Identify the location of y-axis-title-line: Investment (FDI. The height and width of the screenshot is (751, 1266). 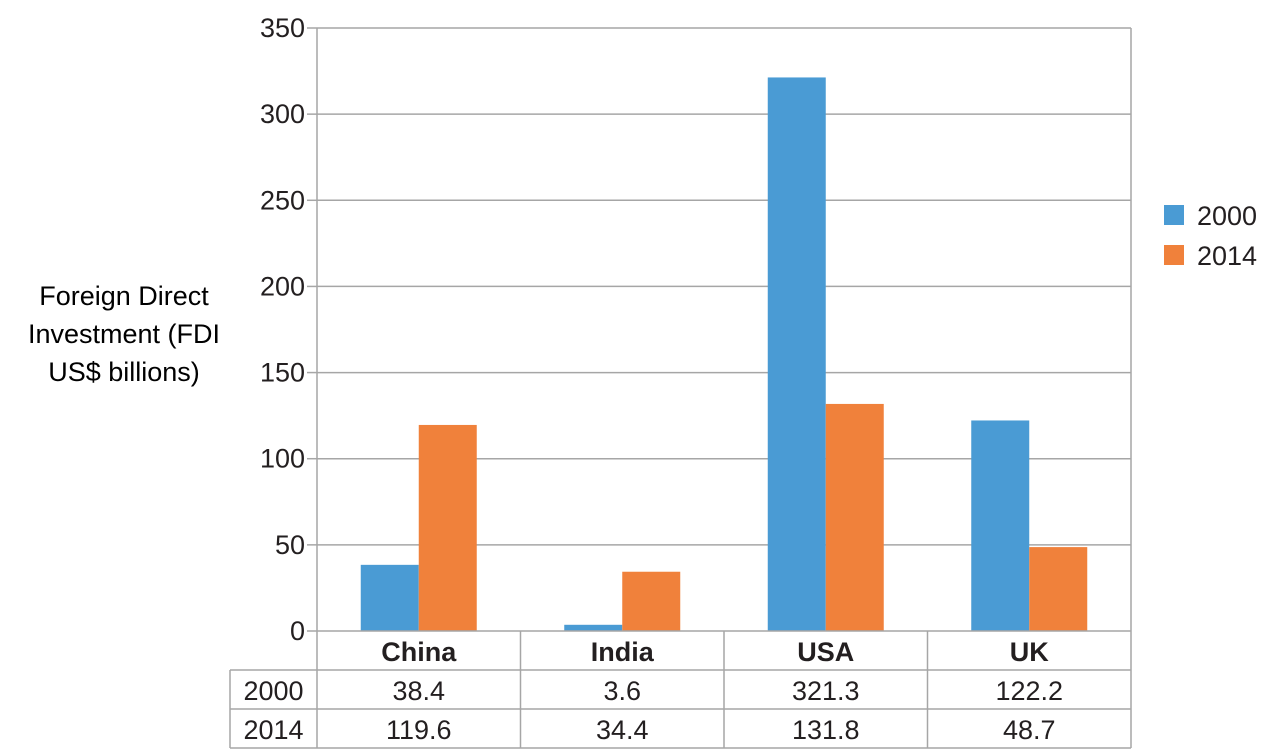
(124, 334).